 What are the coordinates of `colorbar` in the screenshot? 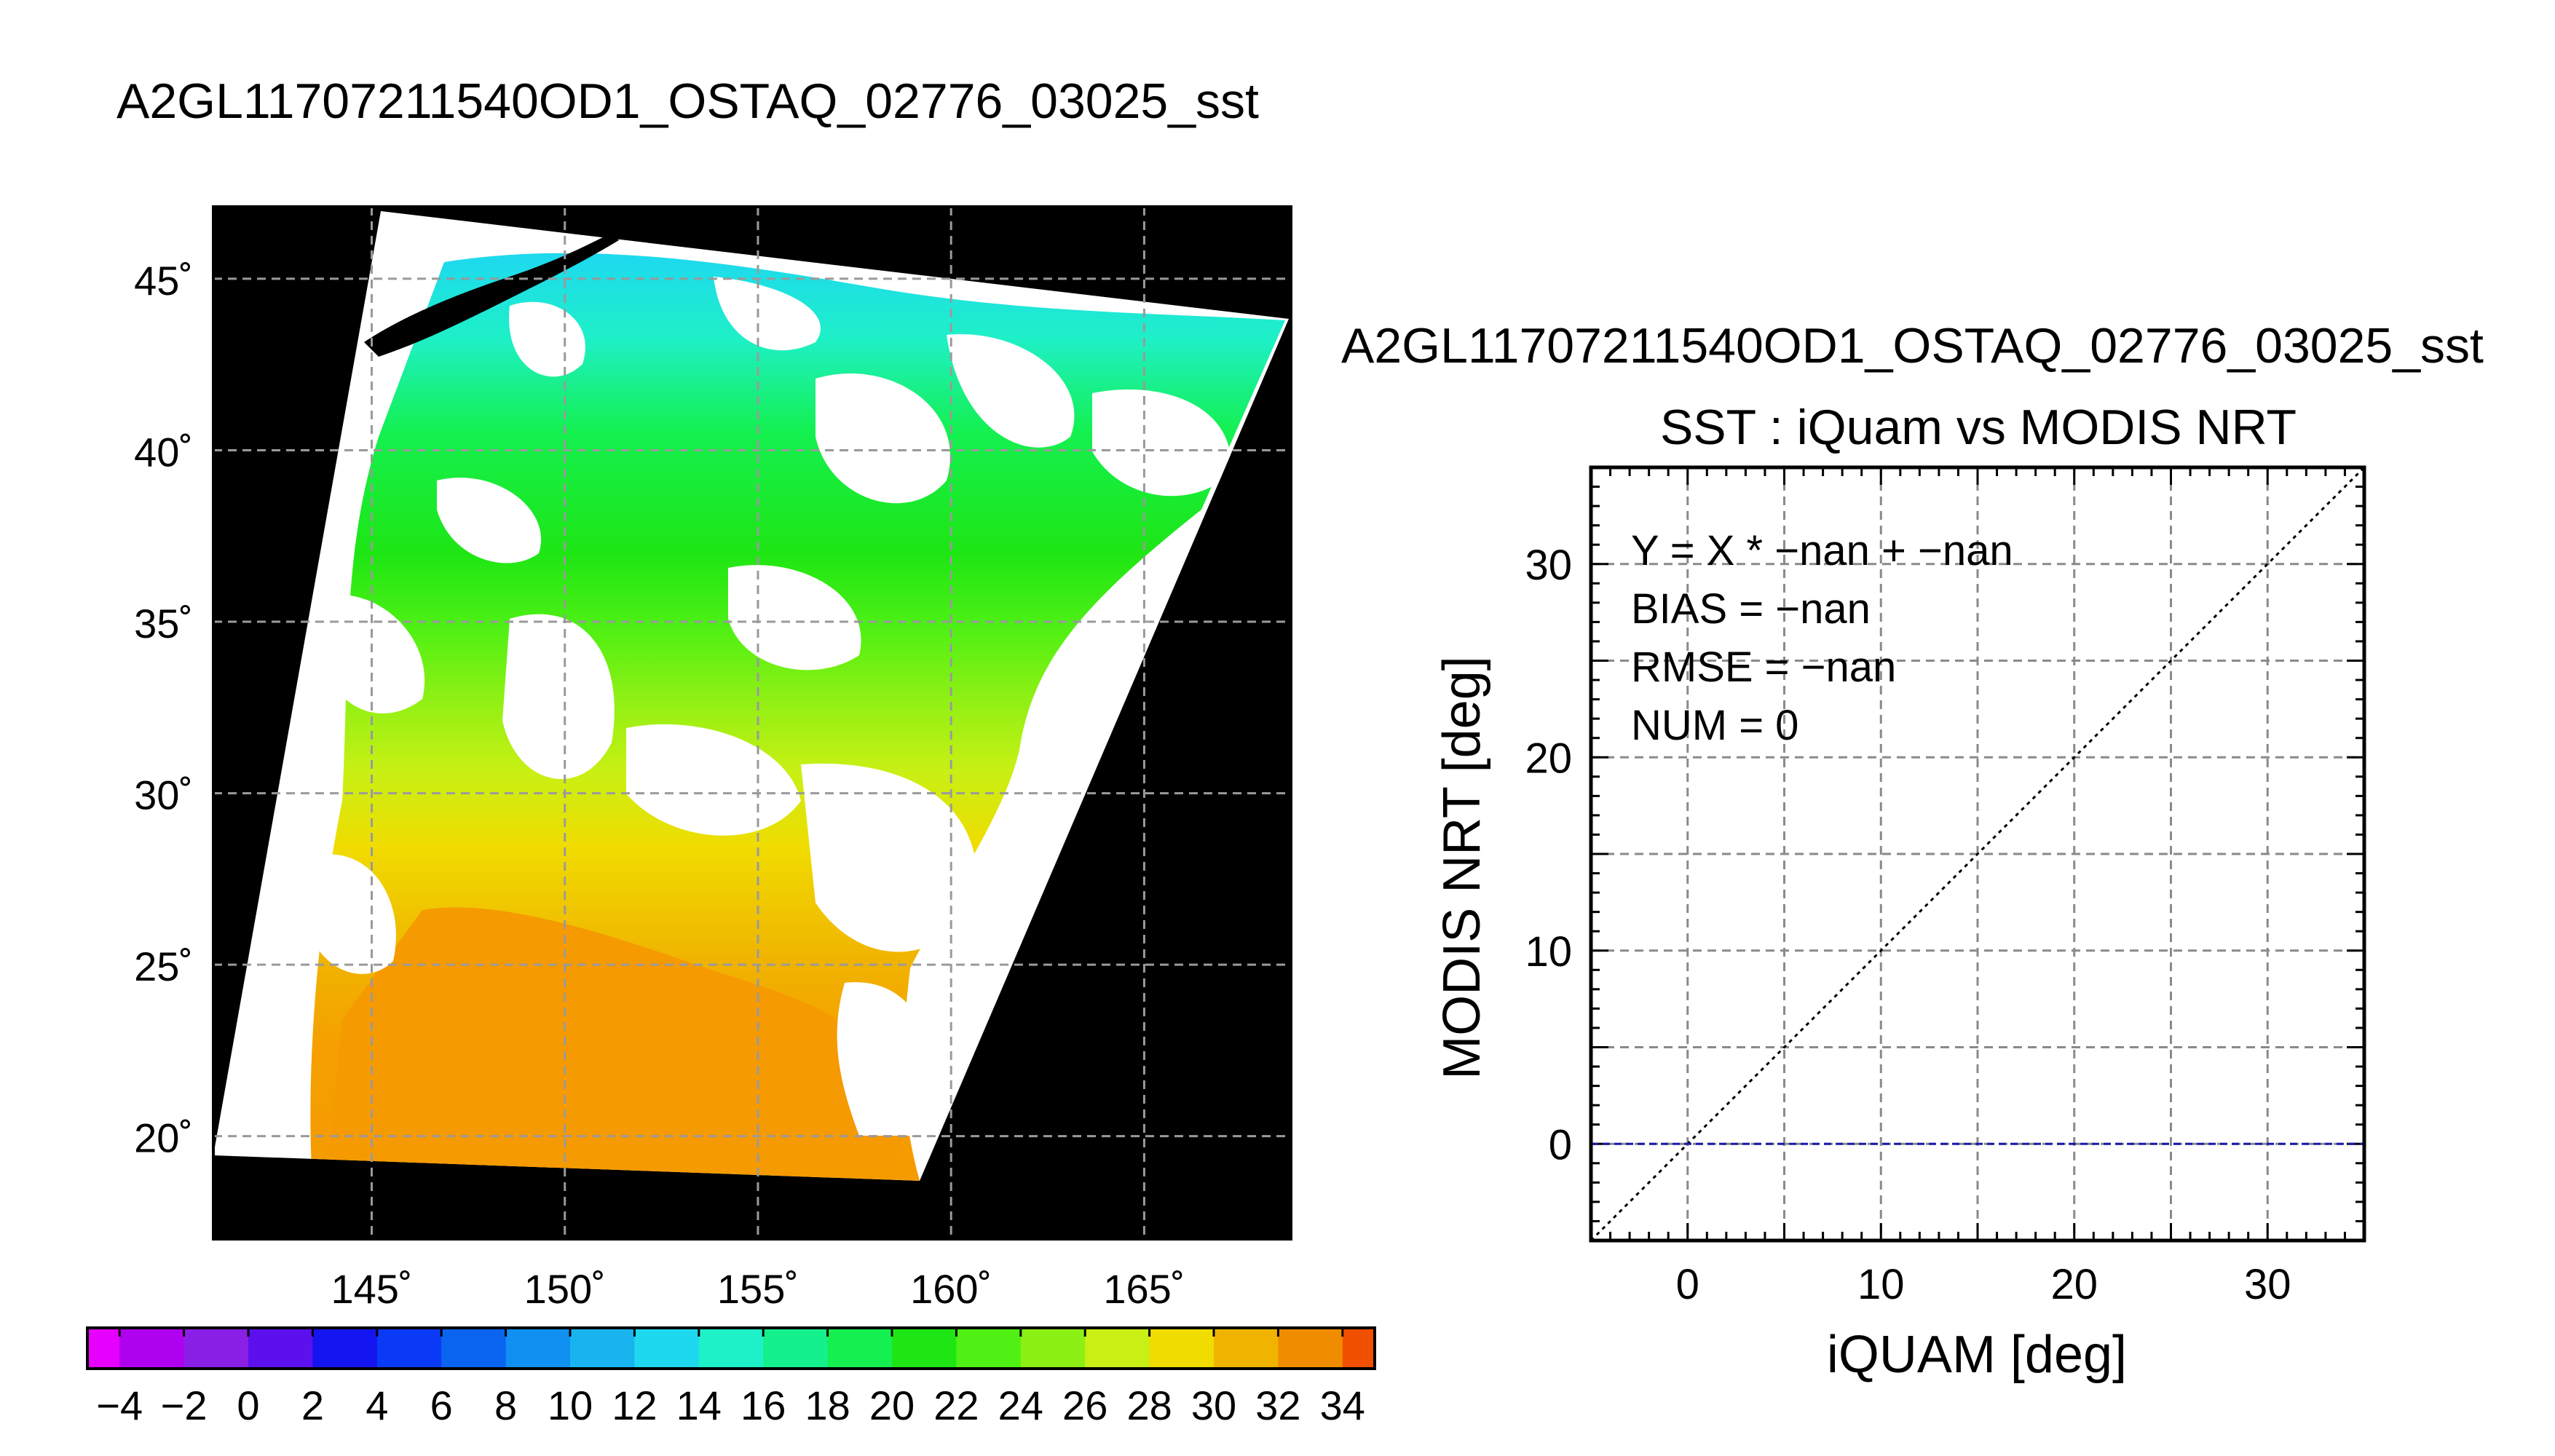 It's located at (731, 1348).